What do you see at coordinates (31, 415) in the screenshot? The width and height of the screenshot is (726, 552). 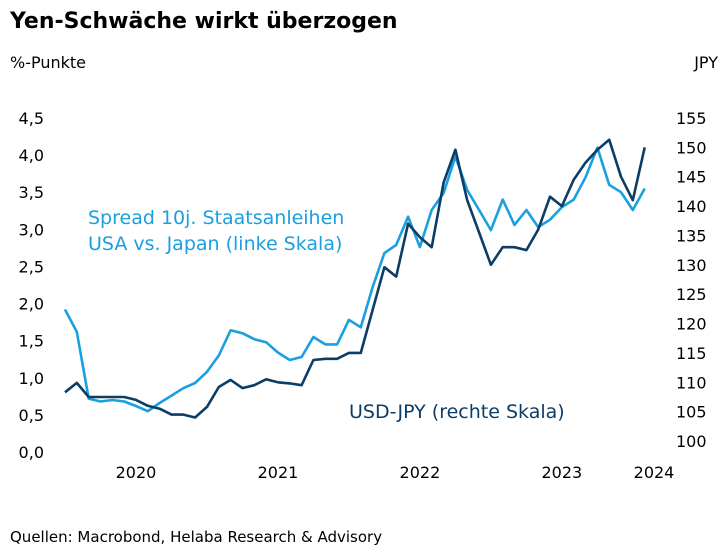 I see `left-tick-label: 0,5` at bounding box center [31, 415].